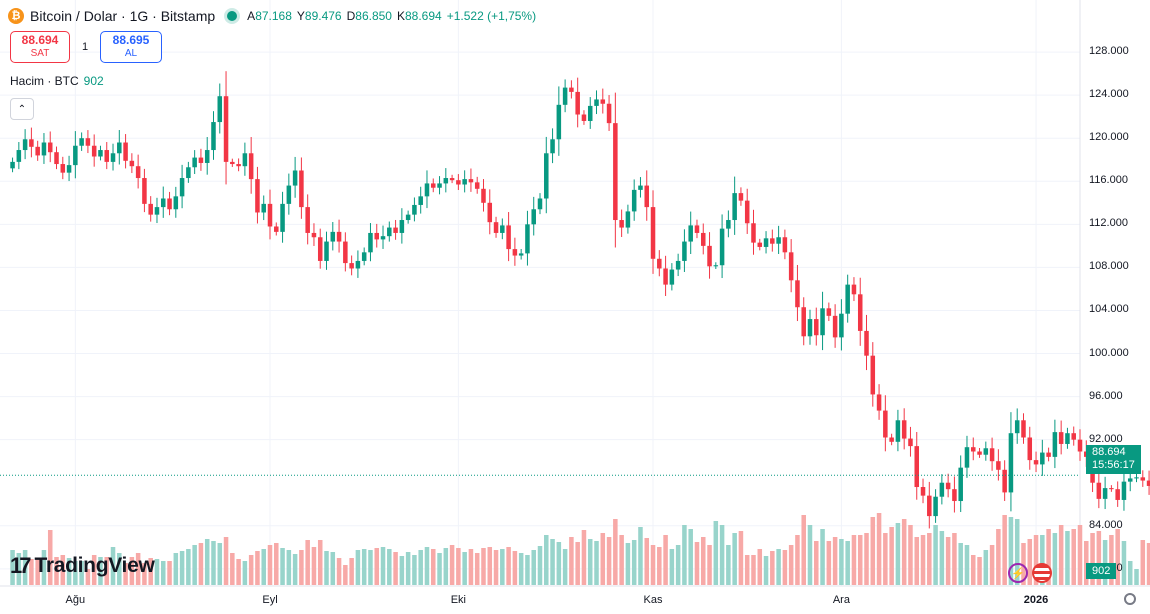 This screenshot has height=614, width=1150. What do you see at coordinates (1109, 352) in the screenshot?
I see `y-tick-label: 100.000` at bounding box center [1109, 352].